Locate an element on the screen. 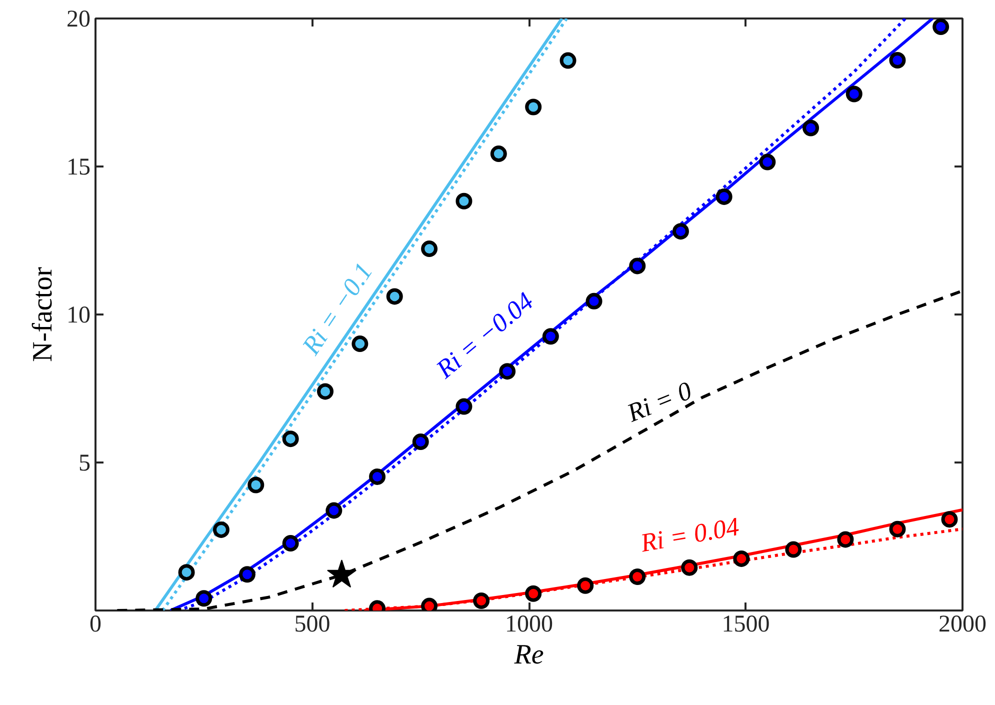  y-tick-label: 5 is located at coordinates (84, 463).